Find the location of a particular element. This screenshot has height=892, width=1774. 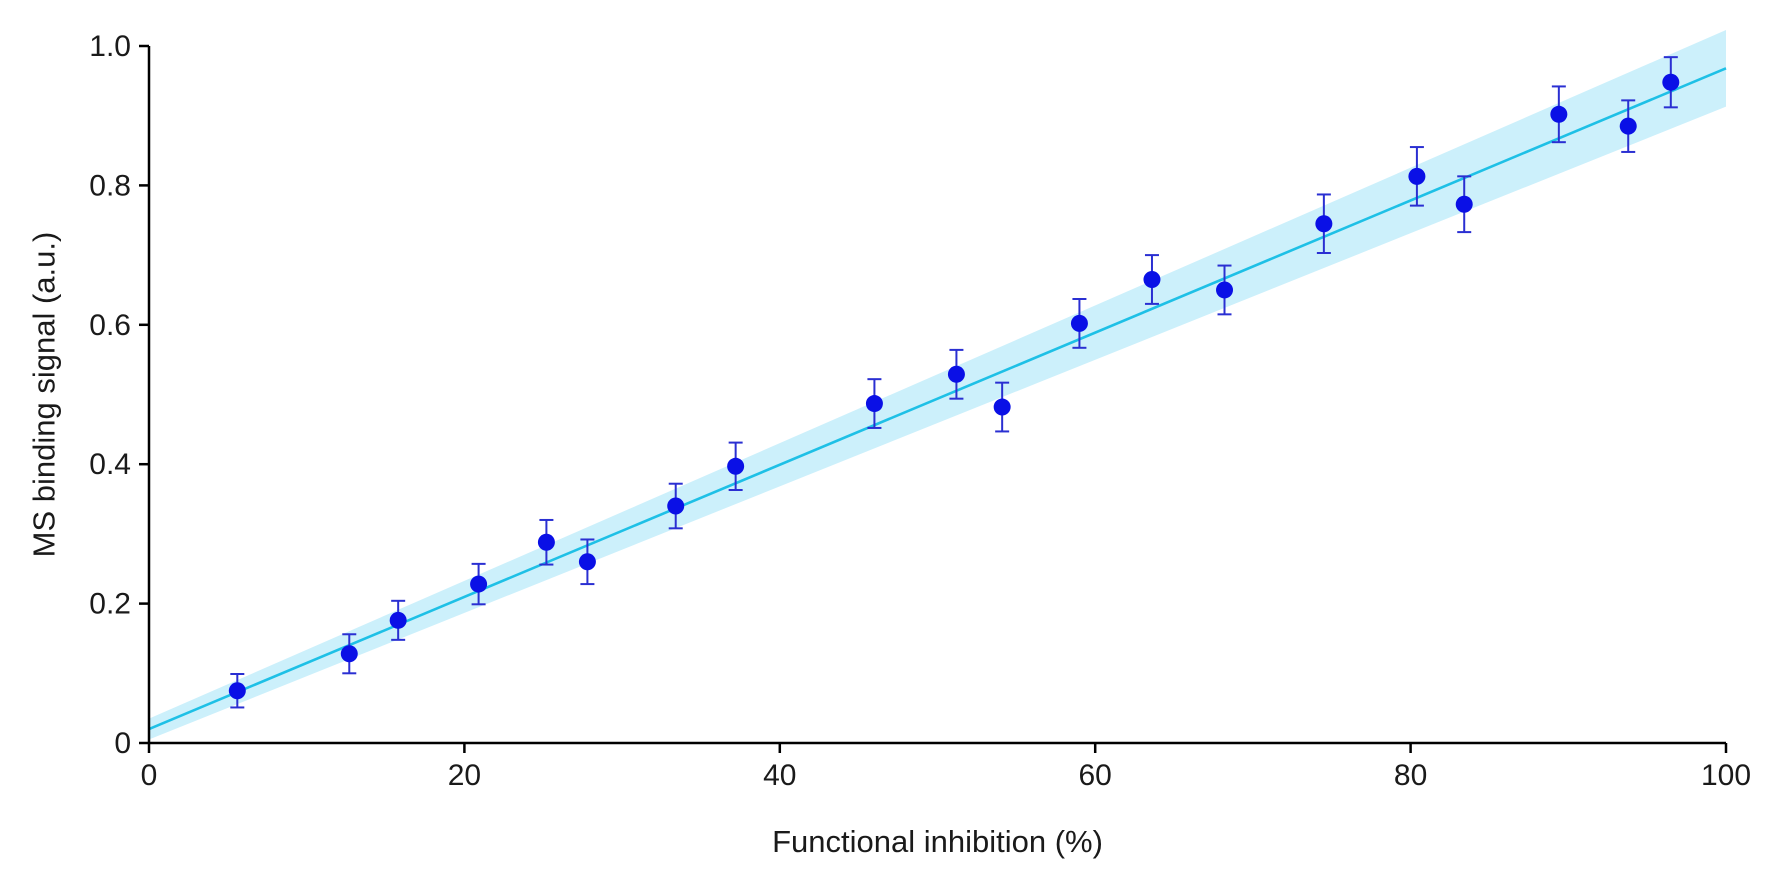

y-tick-label: 0.2 is located at coordinates (110, 604).